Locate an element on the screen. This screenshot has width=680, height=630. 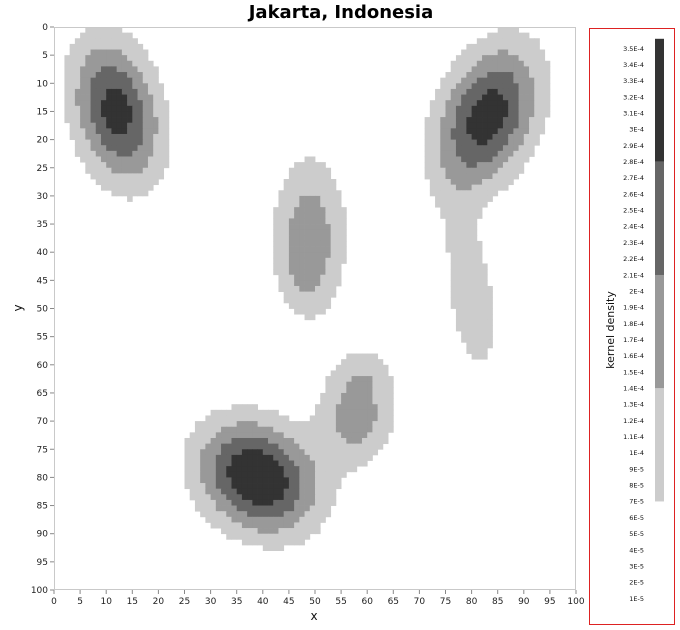
colorbar-label: 2.5E-4 is located at coordinates (633, 211).